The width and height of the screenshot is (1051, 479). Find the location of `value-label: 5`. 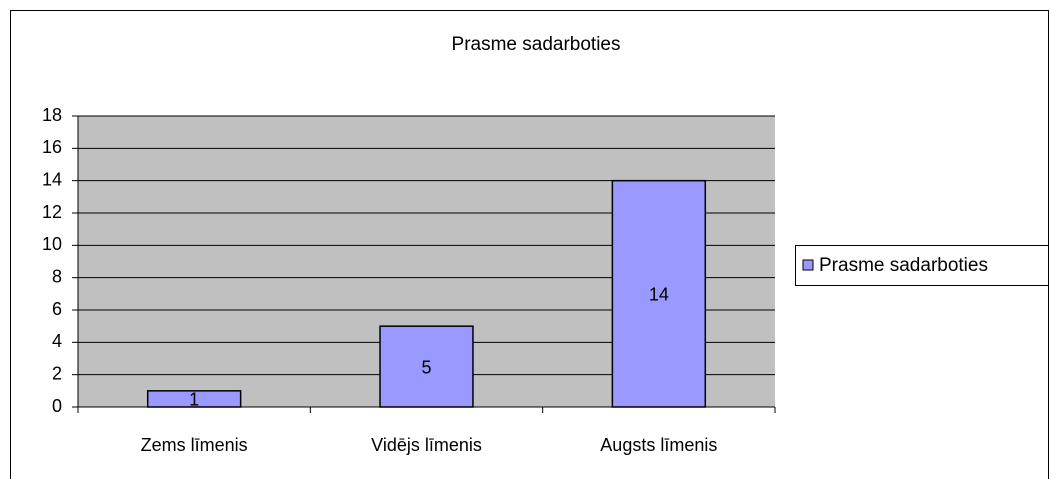

value-label: 5 is located at coordinates (426, 367).